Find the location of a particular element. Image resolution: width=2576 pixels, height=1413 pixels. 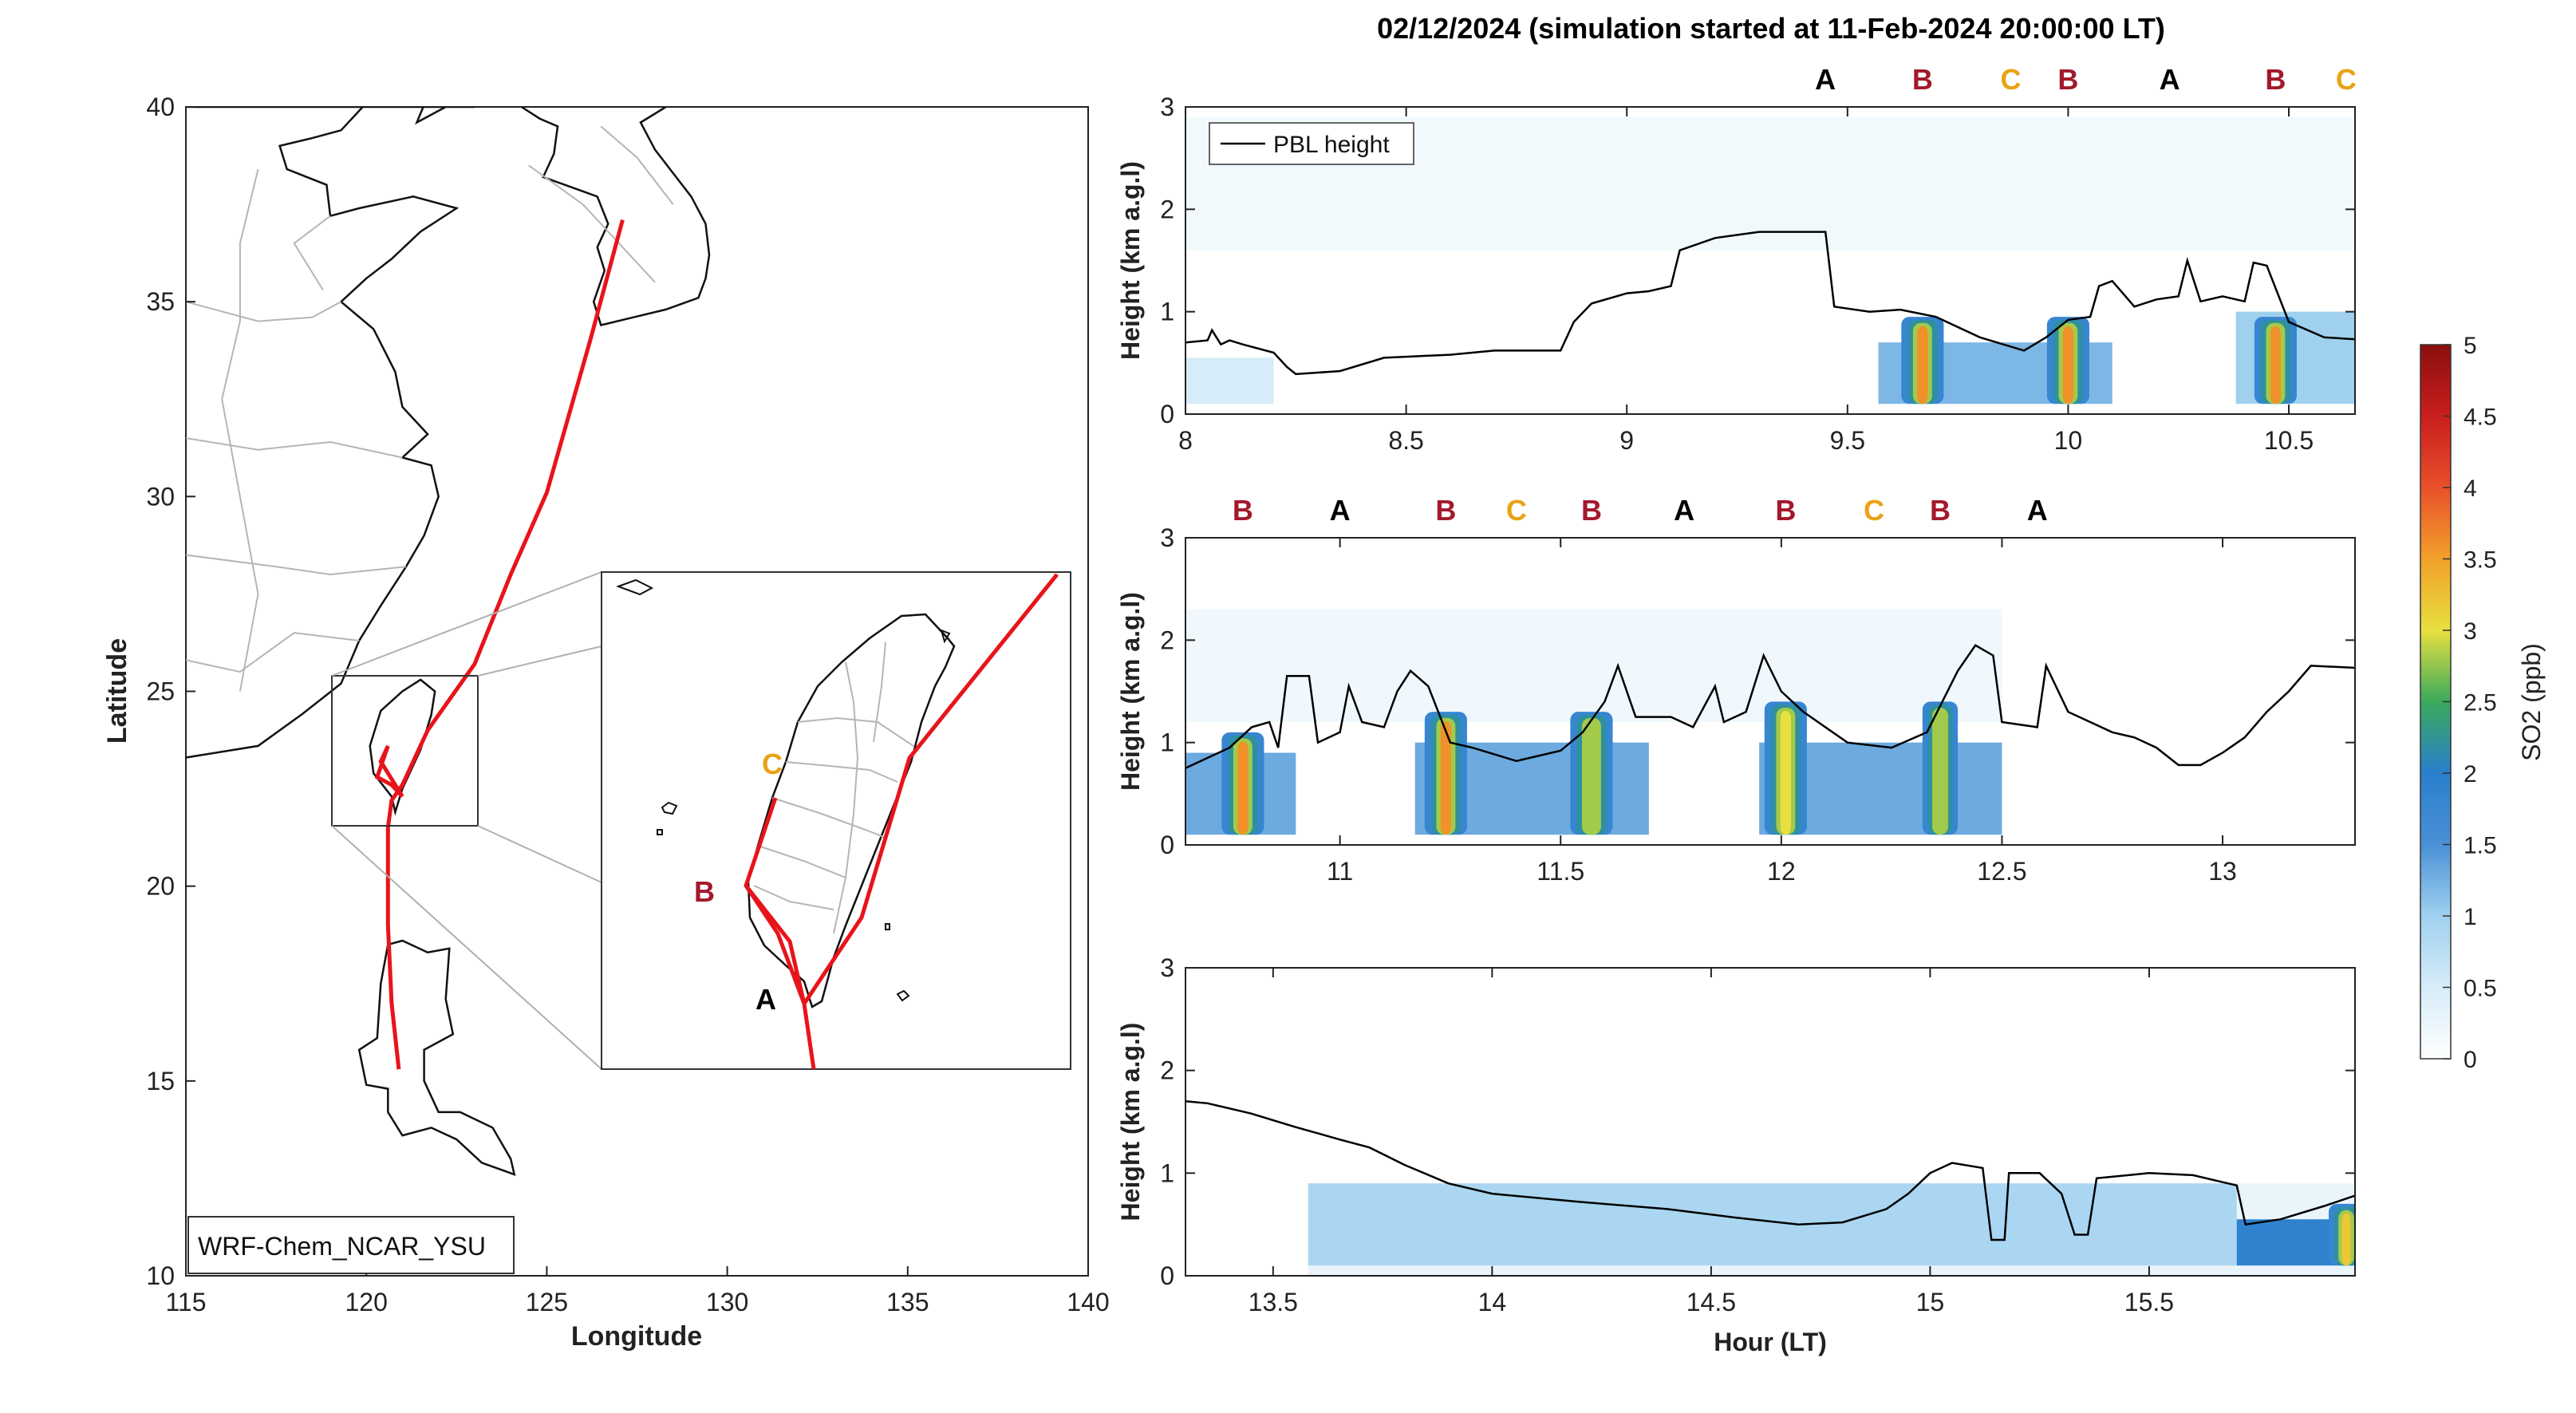

map-y-tick-label: 15 is located at coordinates (160, 1081).